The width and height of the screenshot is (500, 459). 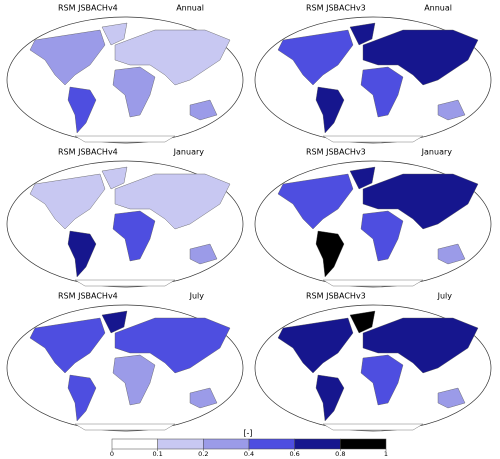 I want to click on colorbar-tick-label: 0.8, so click(x=340, y=454).